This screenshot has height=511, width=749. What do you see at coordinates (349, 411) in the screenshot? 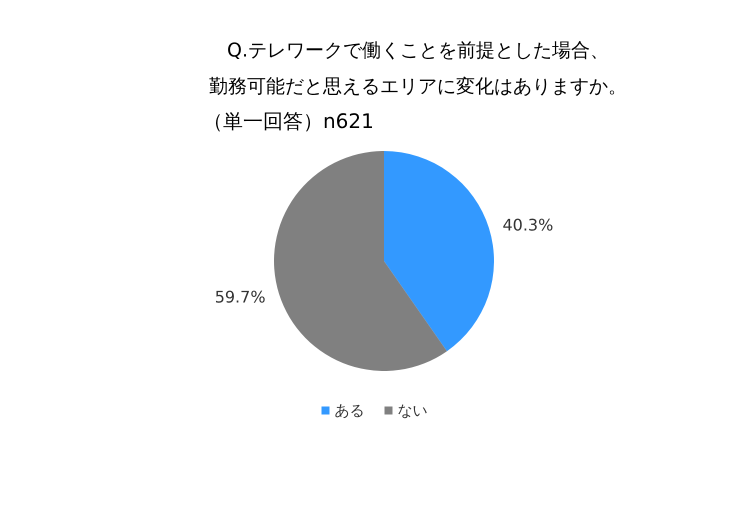
I see `legend-label: ある` at bounding box center [349, 411].